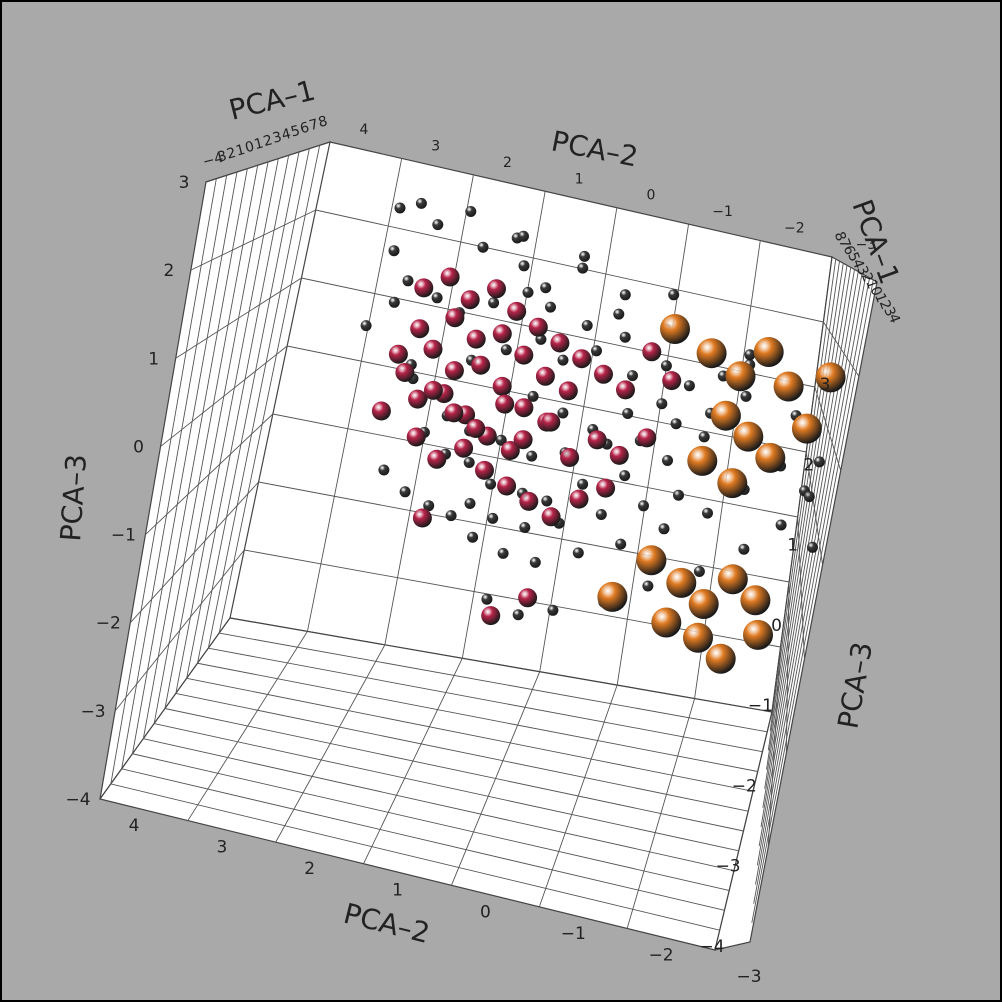  What do you see at coordinates (364, 130) in the screenshot?
I see `tick-label-top-y: 4` at bounding box center [364, 130].